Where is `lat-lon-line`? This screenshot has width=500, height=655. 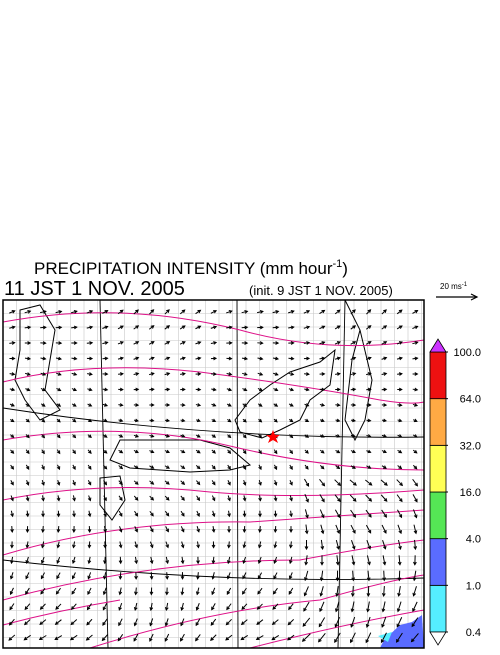 lat-lon-line is located at coordinates (104, 474).